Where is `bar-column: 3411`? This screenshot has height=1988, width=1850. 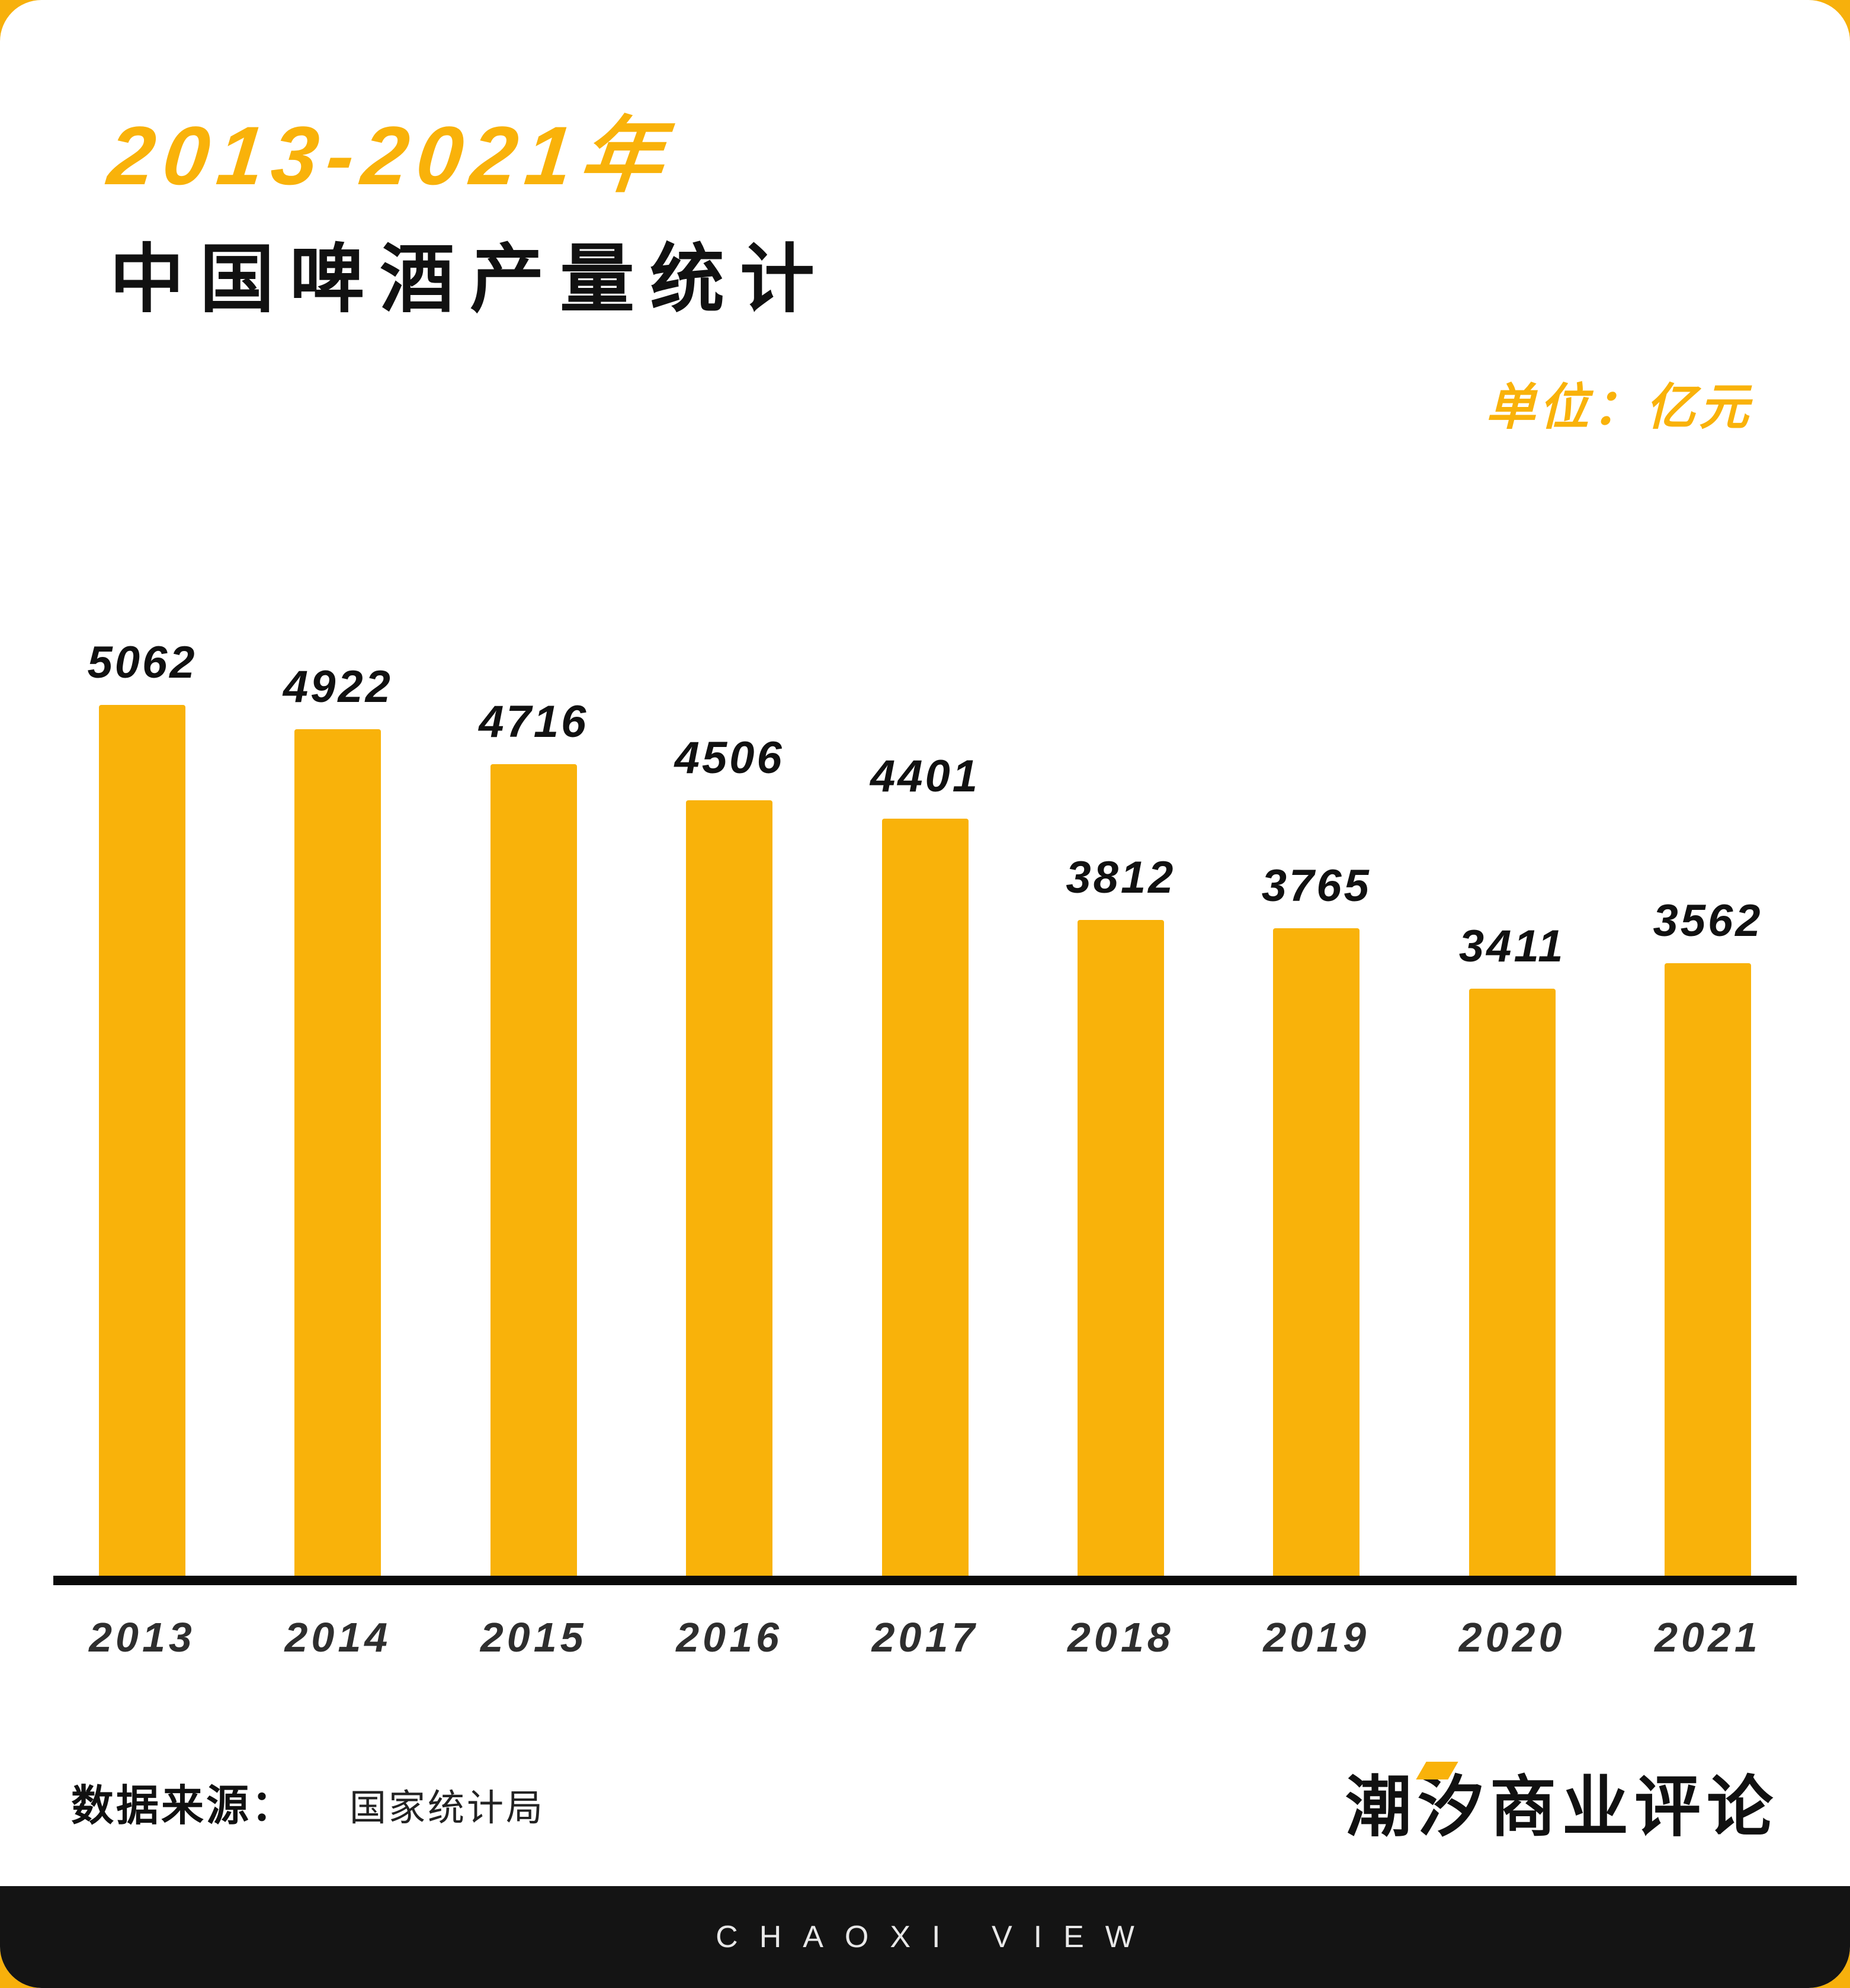 bar-column: 3411 is located at coordinates (1512, 1248).